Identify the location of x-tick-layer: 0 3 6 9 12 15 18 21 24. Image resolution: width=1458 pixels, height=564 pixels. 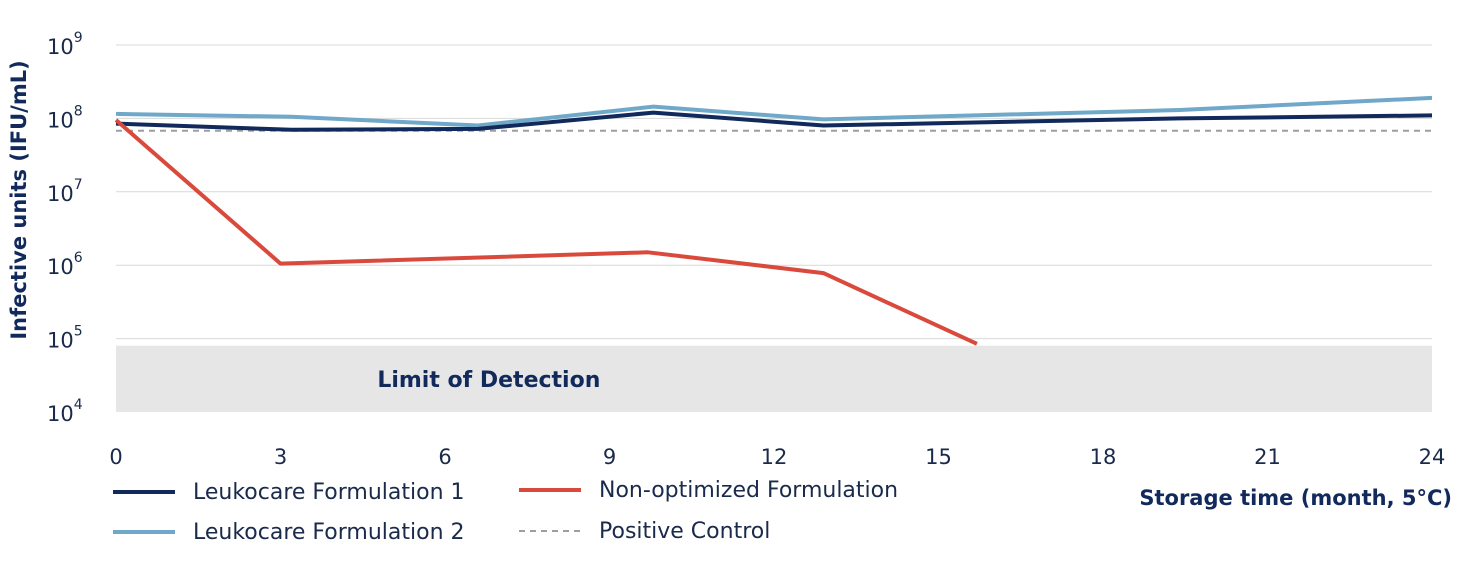
(777, 457).